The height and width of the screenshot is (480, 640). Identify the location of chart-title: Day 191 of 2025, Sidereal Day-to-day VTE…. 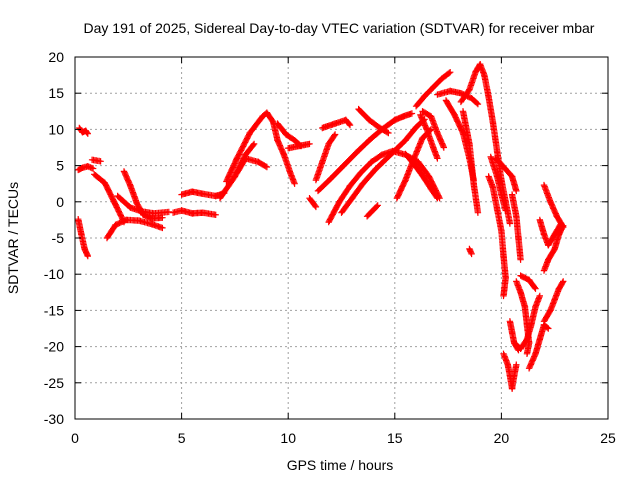
(339, 28).